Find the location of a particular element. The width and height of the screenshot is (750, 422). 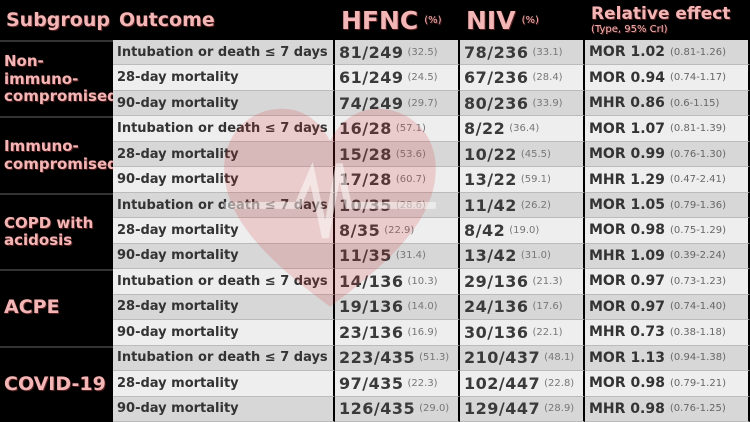

count-cell: 81/249 (32.5) is located at coordinates (397, 53).